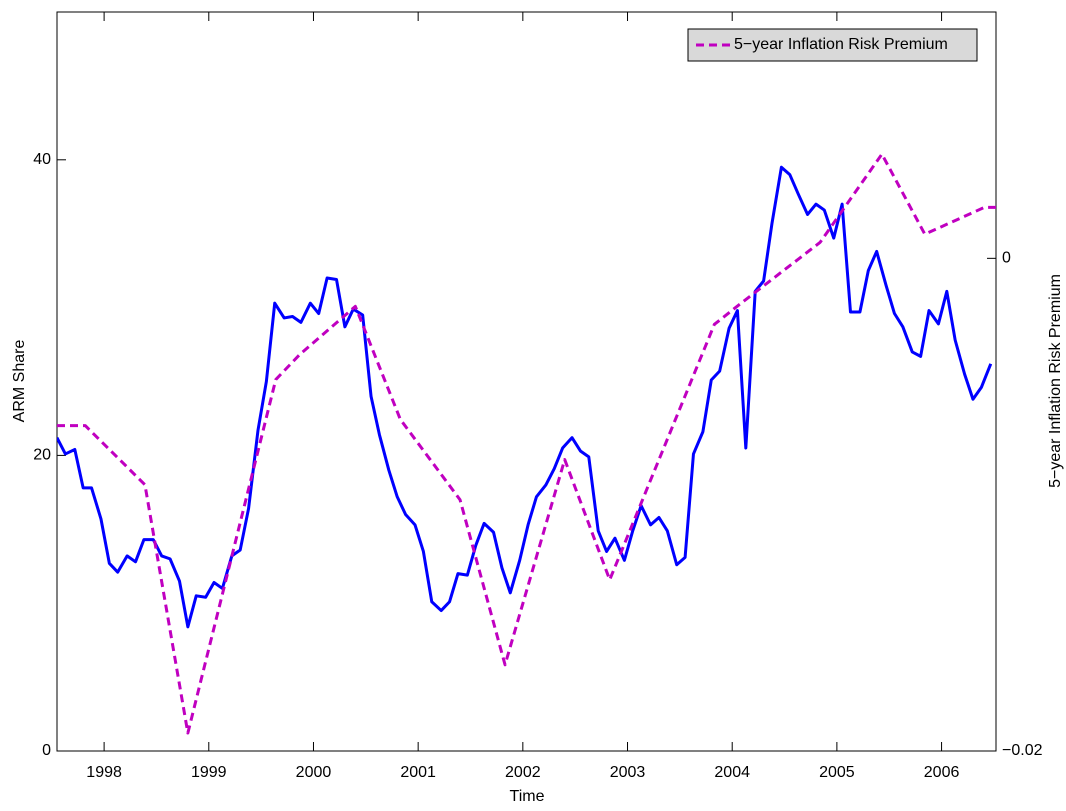 Image resolution: width=1066 pixels, height=811 pixels. Describe the element at coordinates (104, 772) in the screenshot. I see `x-tick-label: 1998` at that location.